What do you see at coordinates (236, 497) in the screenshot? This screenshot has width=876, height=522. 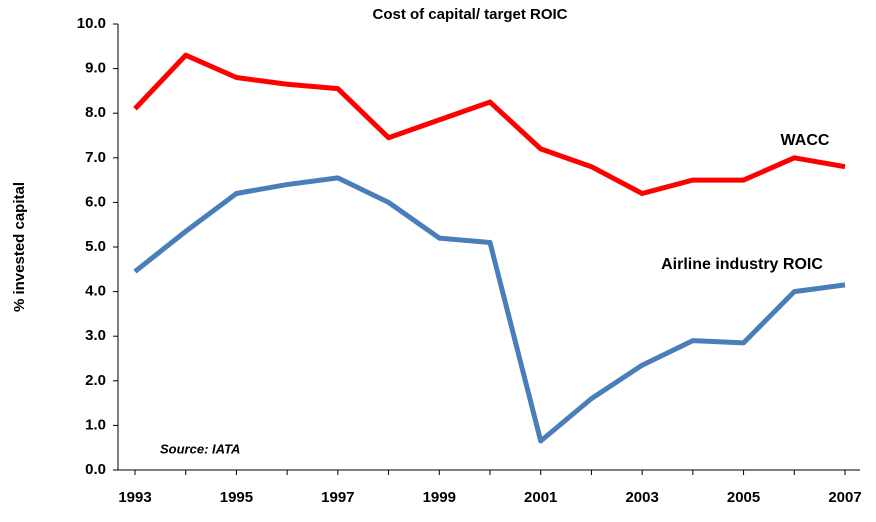 I see `x-tick-label: 1995` at bounding box center [236, 497].